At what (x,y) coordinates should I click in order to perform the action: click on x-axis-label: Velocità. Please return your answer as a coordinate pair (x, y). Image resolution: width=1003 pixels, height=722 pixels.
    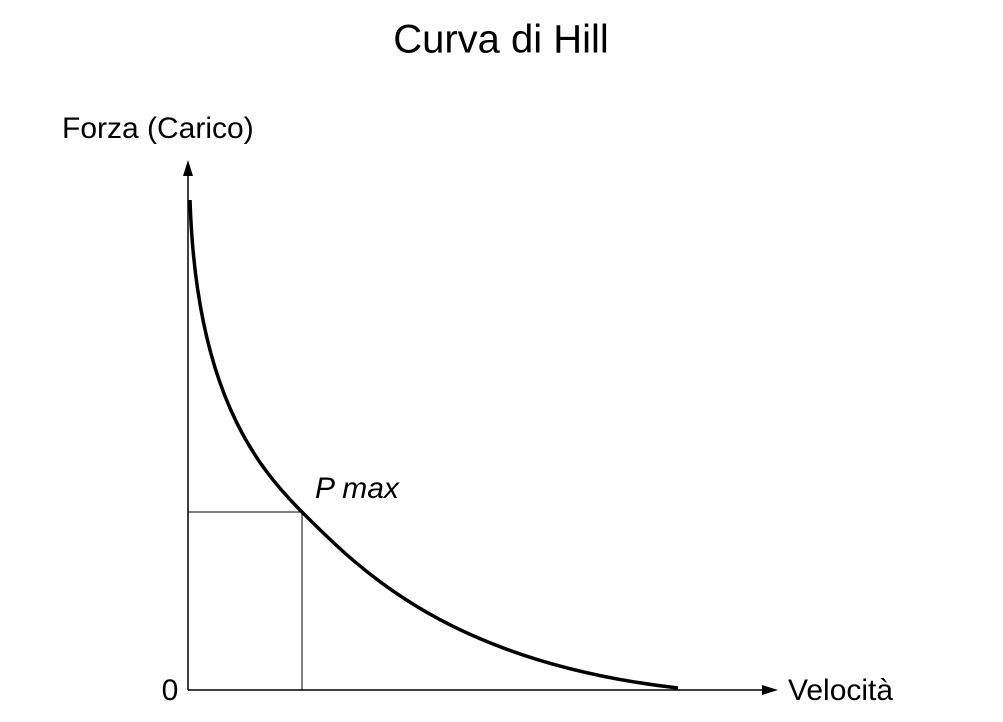
    Looking at the image, I should click on (840, 690).